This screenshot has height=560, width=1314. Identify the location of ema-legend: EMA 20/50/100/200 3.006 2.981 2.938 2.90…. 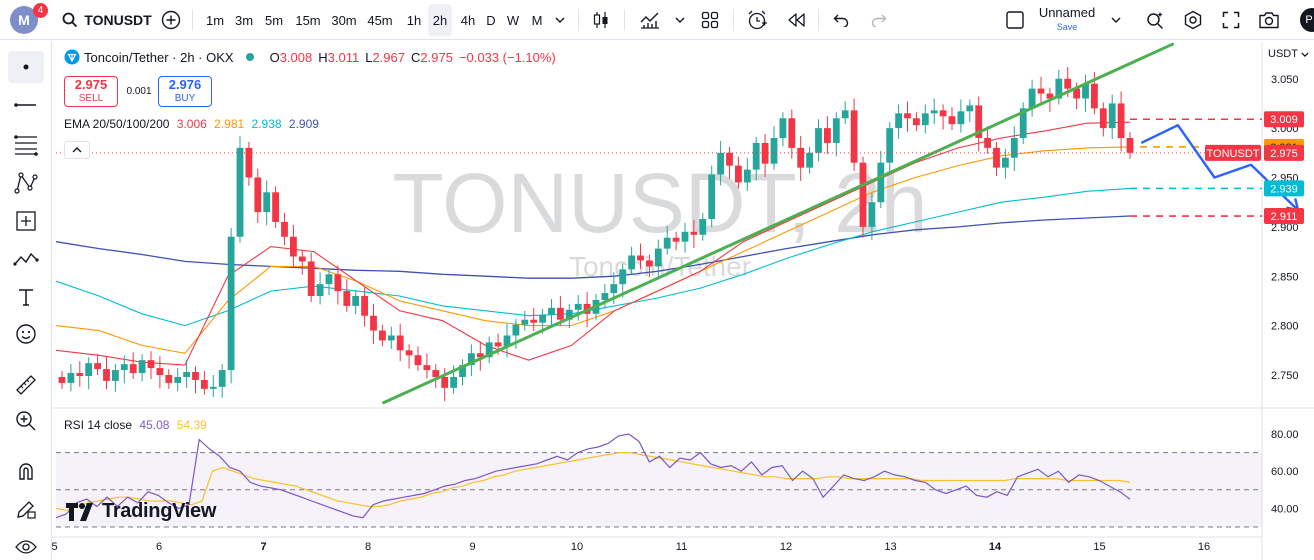
(193, 124).